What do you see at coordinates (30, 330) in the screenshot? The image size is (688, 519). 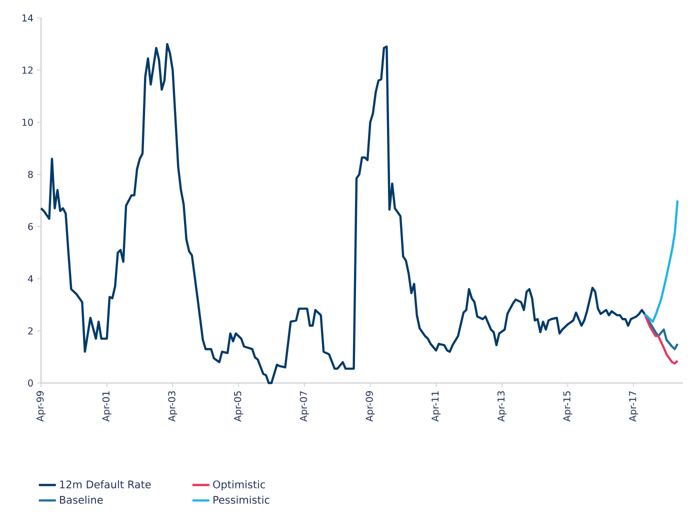 I see `y-tick-label: 2` at bounding box center [30, 330].